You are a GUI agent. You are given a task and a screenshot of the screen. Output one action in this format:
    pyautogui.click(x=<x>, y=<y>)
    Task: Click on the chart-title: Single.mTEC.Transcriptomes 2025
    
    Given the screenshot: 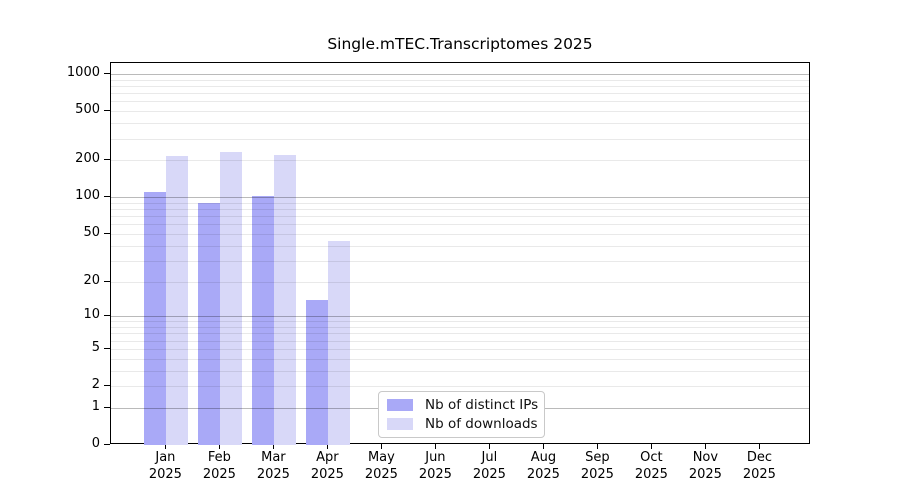 What is the action you would take?
    pyautogui.click(x=460, y=44)
    